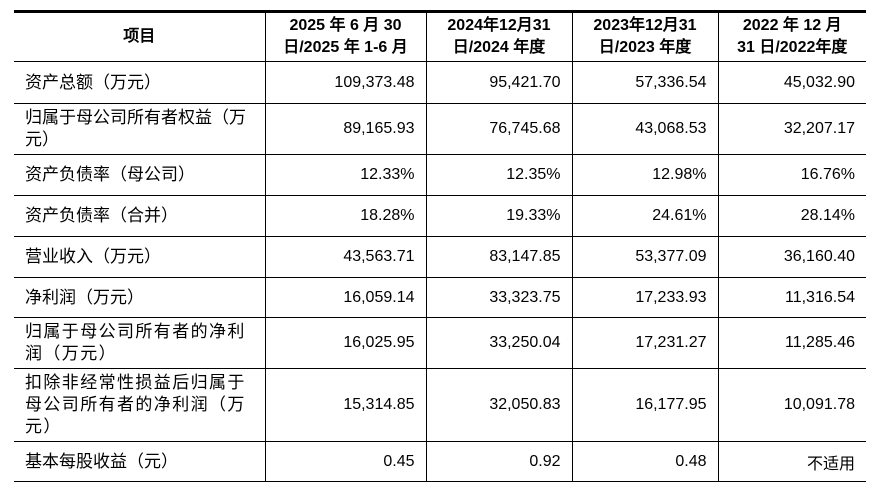 The width and height of the screenshot is (879, 482). Describe the element at coordinates (345, 216) in the screenshot. I see `row-value: 18.28%` at that location.